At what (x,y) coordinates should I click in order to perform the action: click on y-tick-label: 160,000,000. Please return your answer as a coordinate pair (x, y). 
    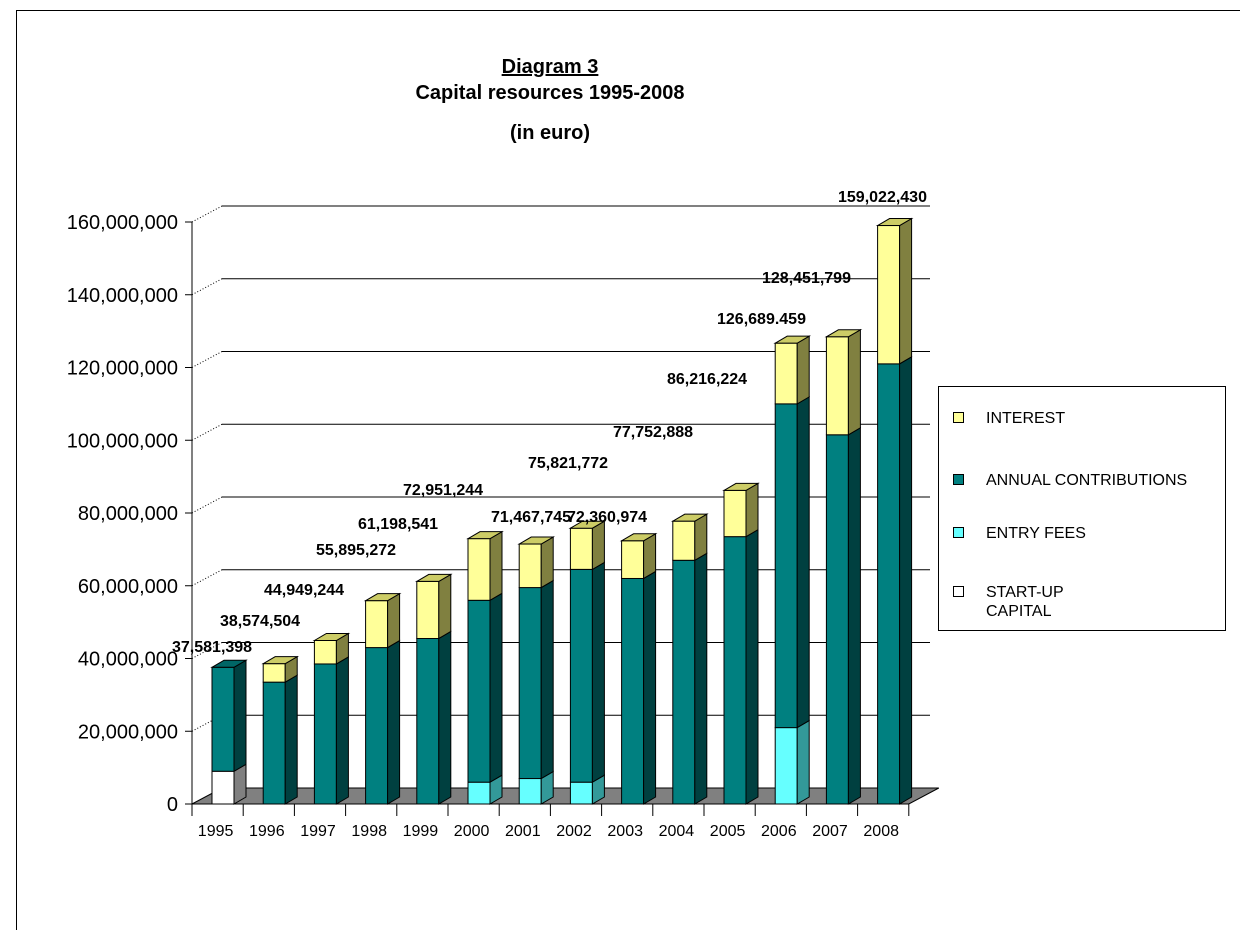
    Looking at the image, I should click on (122, 223).